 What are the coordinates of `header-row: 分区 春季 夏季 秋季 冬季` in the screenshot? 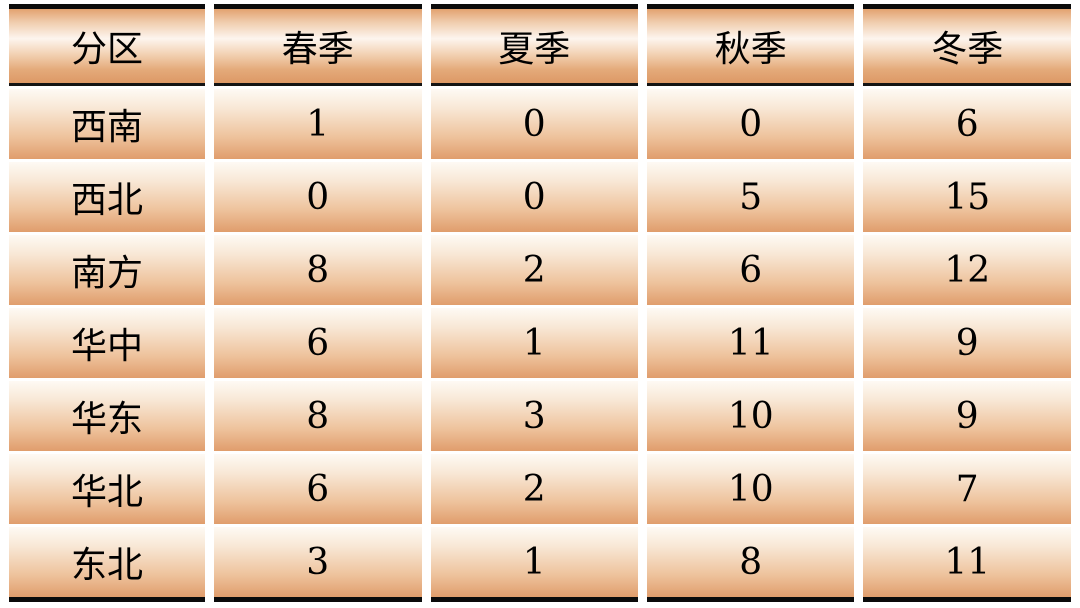 It's located at (540, 45).